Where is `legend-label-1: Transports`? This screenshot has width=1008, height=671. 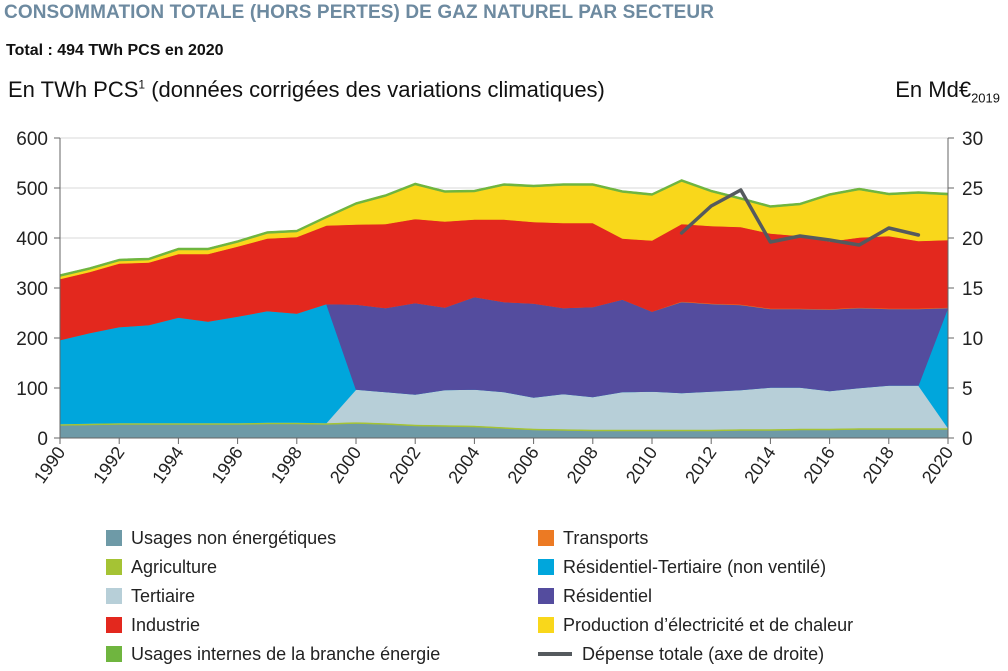
legend-label-1: Transports is located at coordinates (606, 537).